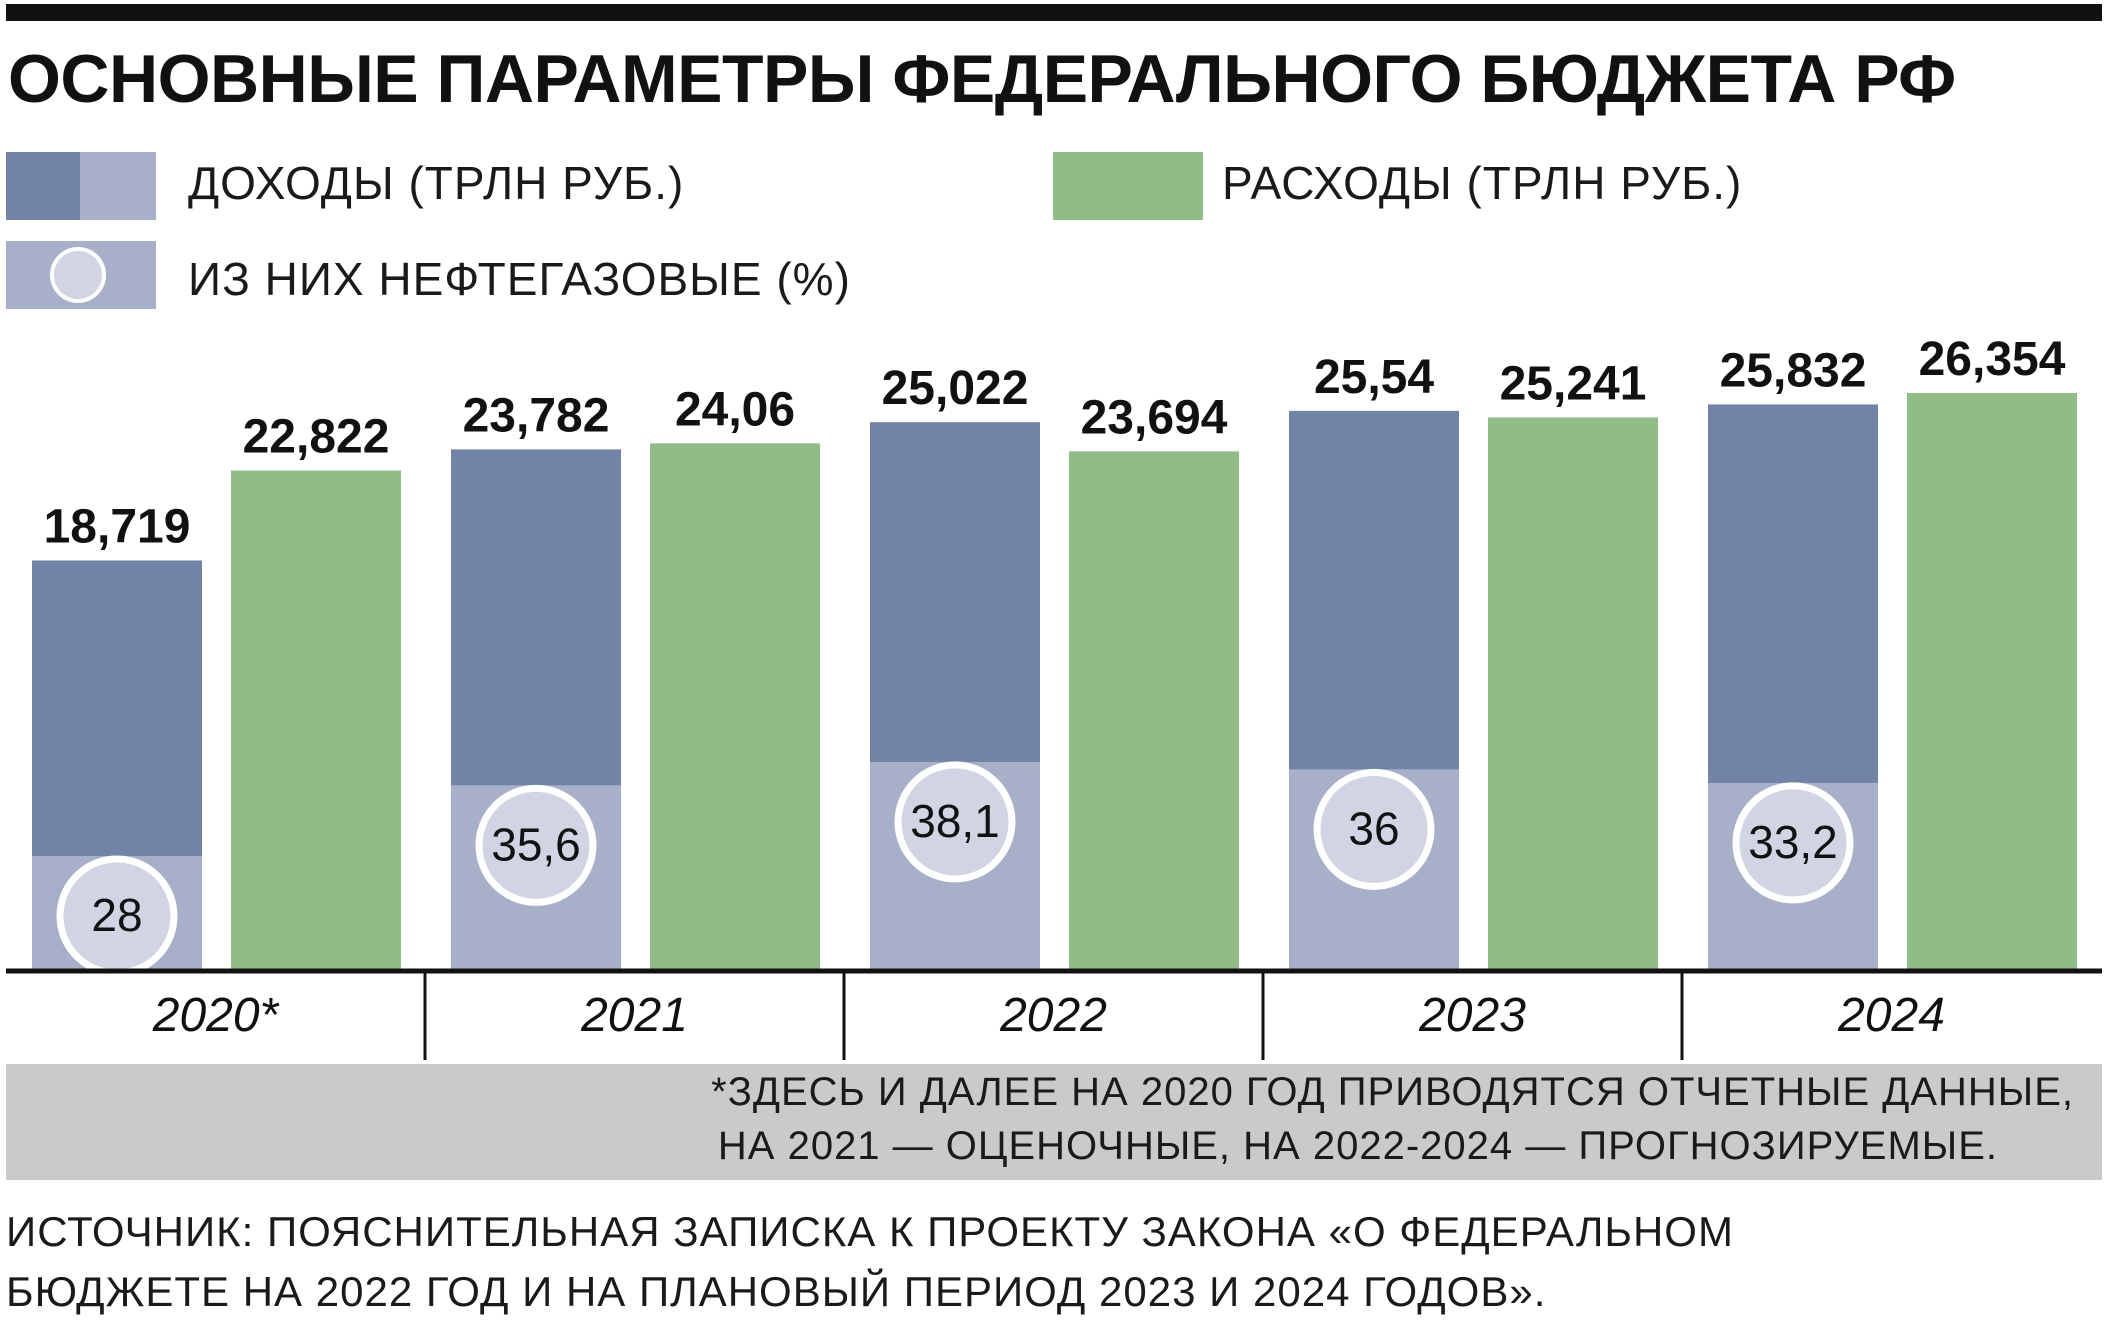  I want to click on expenses-label: 22,822, so click(316, 436).